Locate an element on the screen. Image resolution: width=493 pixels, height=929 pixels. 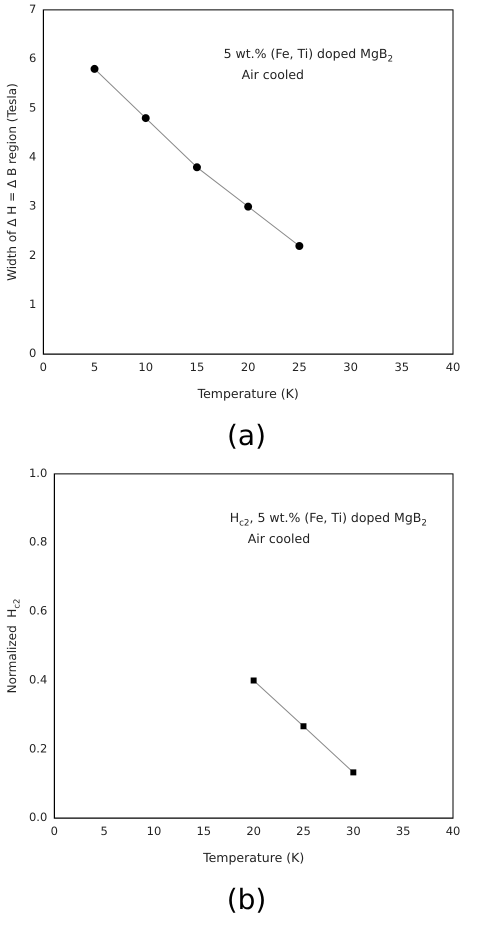
y-tick-label: 0.0 is located at coordinates (38, 817).